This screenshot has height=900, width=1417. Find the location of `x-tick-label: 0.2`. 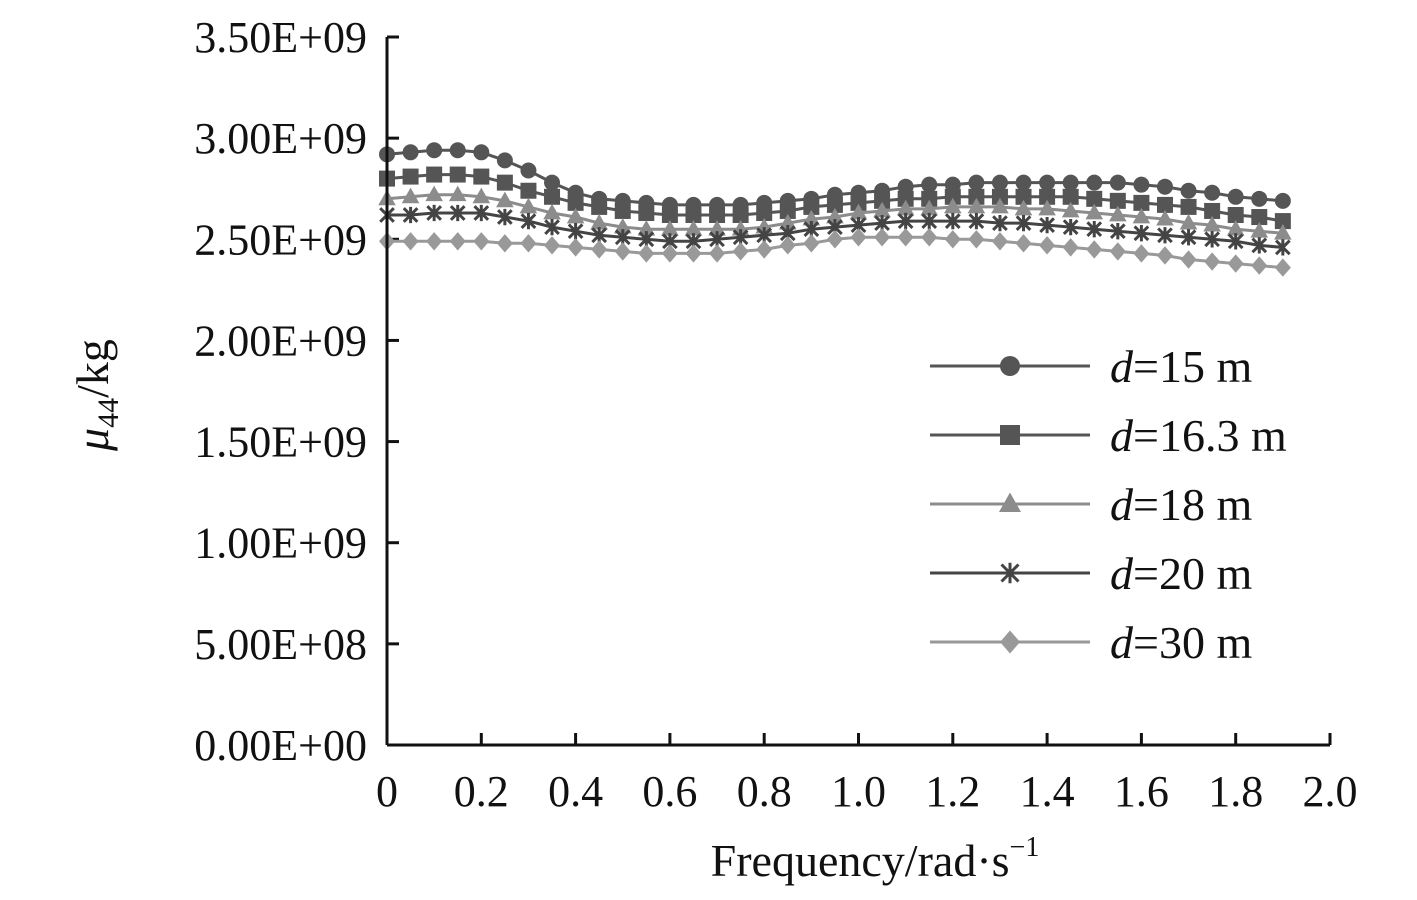

x-tick-label: 0.2 is located at coordinates (481, 791).